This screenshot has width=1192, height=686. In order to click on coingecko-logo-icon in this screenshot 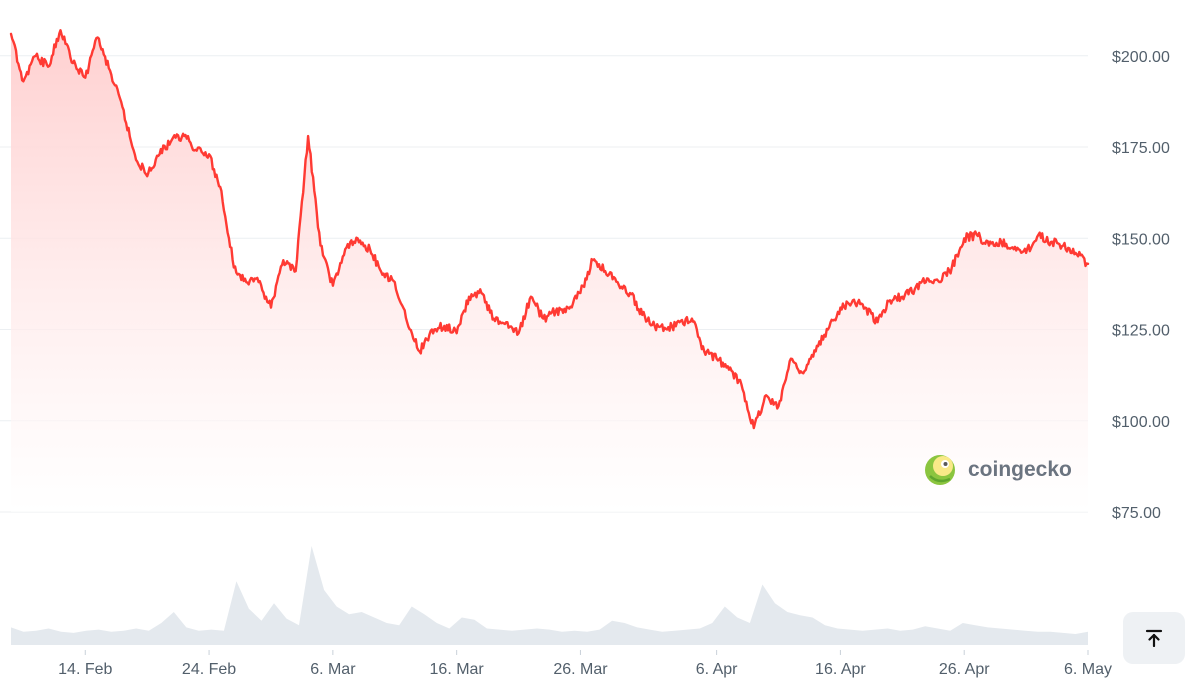, I will do `click(940, 470)`.